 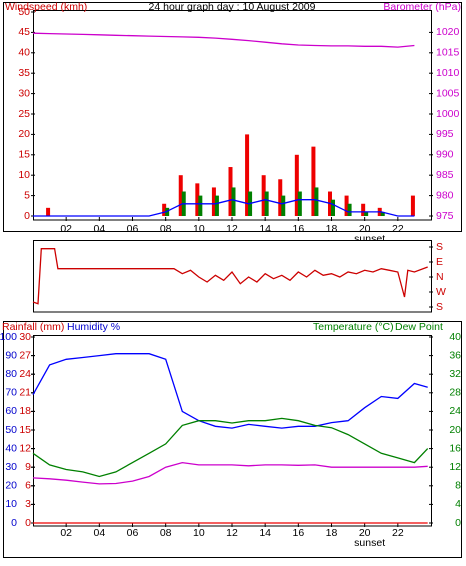 What do you see at coordinates (33, 327) in the screenshot?
I see `series-label: Rainfall (mm)` at bounding box center [33, 327].